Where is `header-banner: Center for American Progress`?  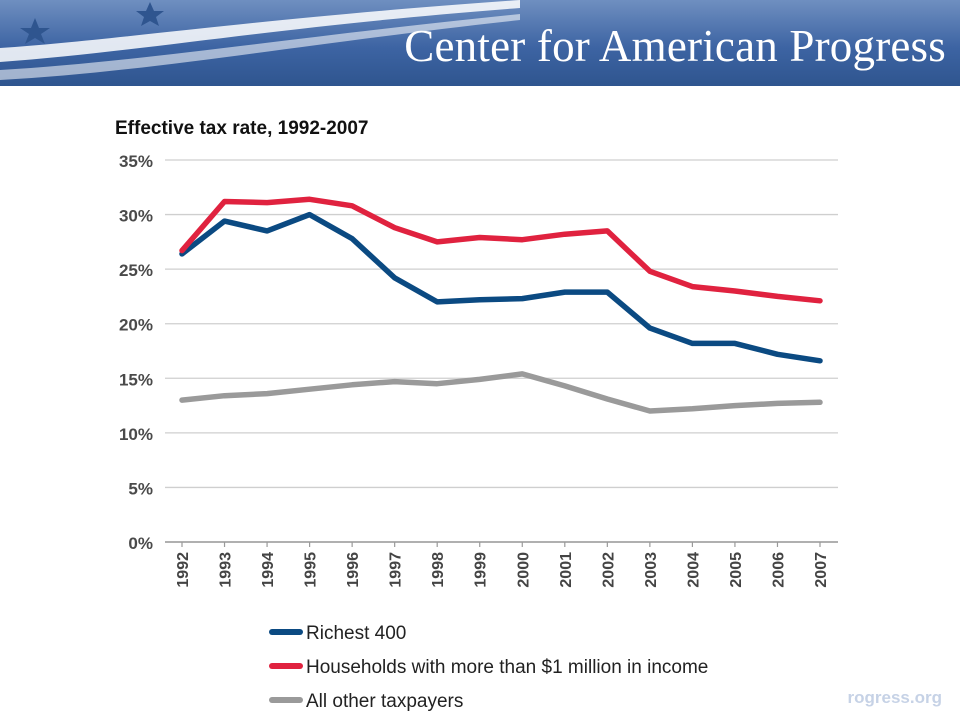
header-banner: Center for American Progress is located at coordinates (480, 43).